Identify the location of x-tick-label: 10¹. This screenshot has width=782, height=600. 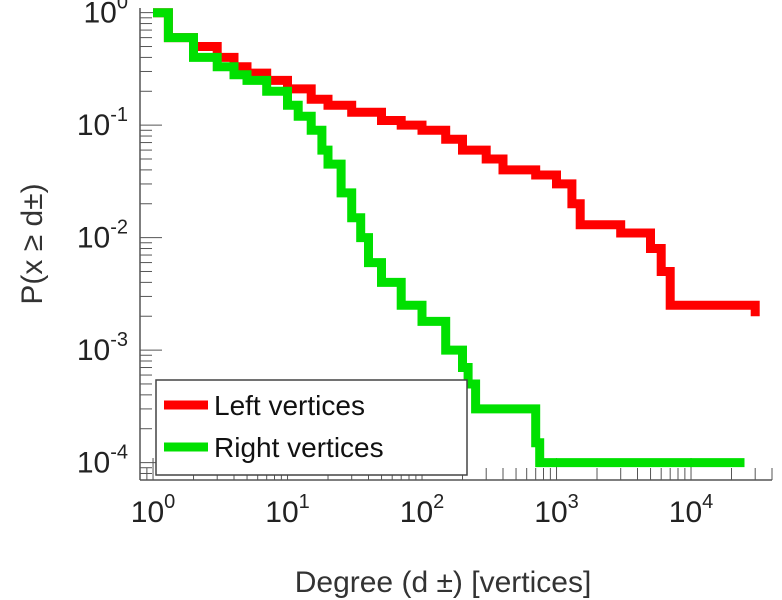
(287, 510).